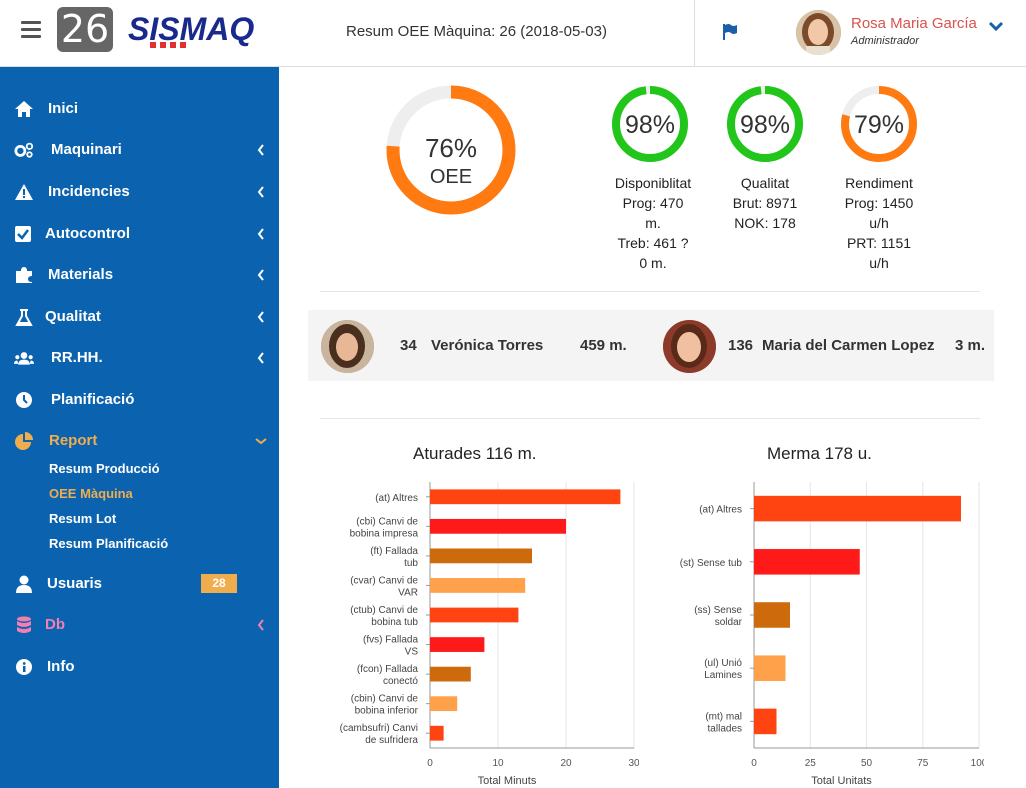 The width and height of the screenshot is (1026, 788). What do you see at coordinates (139, 317) in the screenshot?
I see `sidebar-item-qualitat: Qualitat` at bounding box center [139, 317].